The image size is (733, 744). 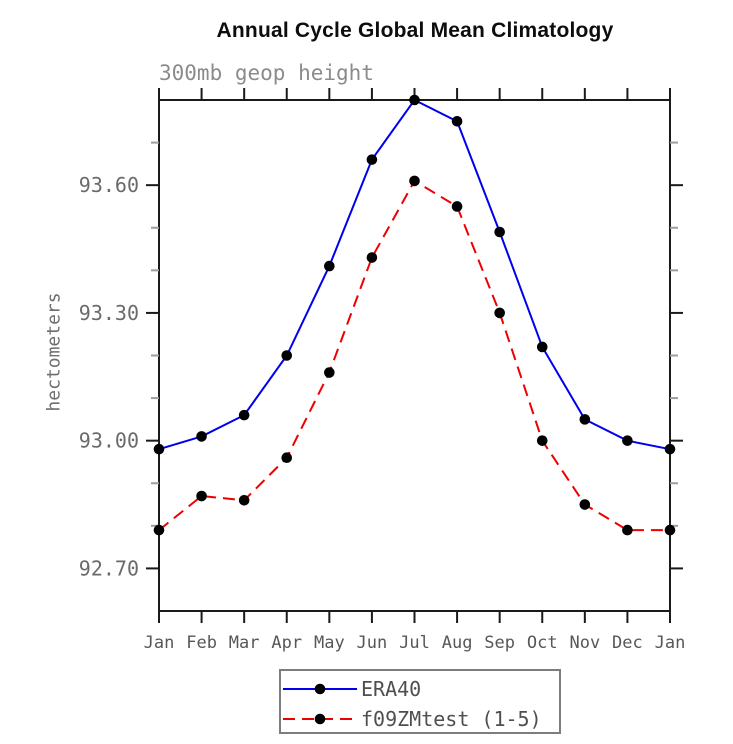 I want to click on y-tick-label: 92.70, so click(x=109, y=568).